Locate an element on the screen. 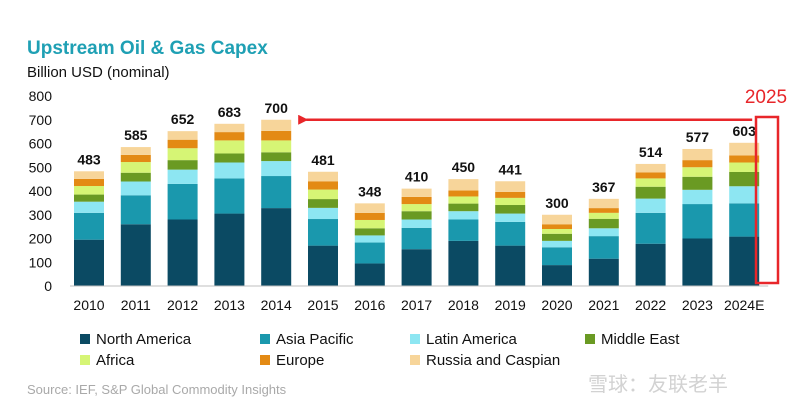 The image size is (800, 407). y-tick-label: 200 is located at coordinates (41, 239).